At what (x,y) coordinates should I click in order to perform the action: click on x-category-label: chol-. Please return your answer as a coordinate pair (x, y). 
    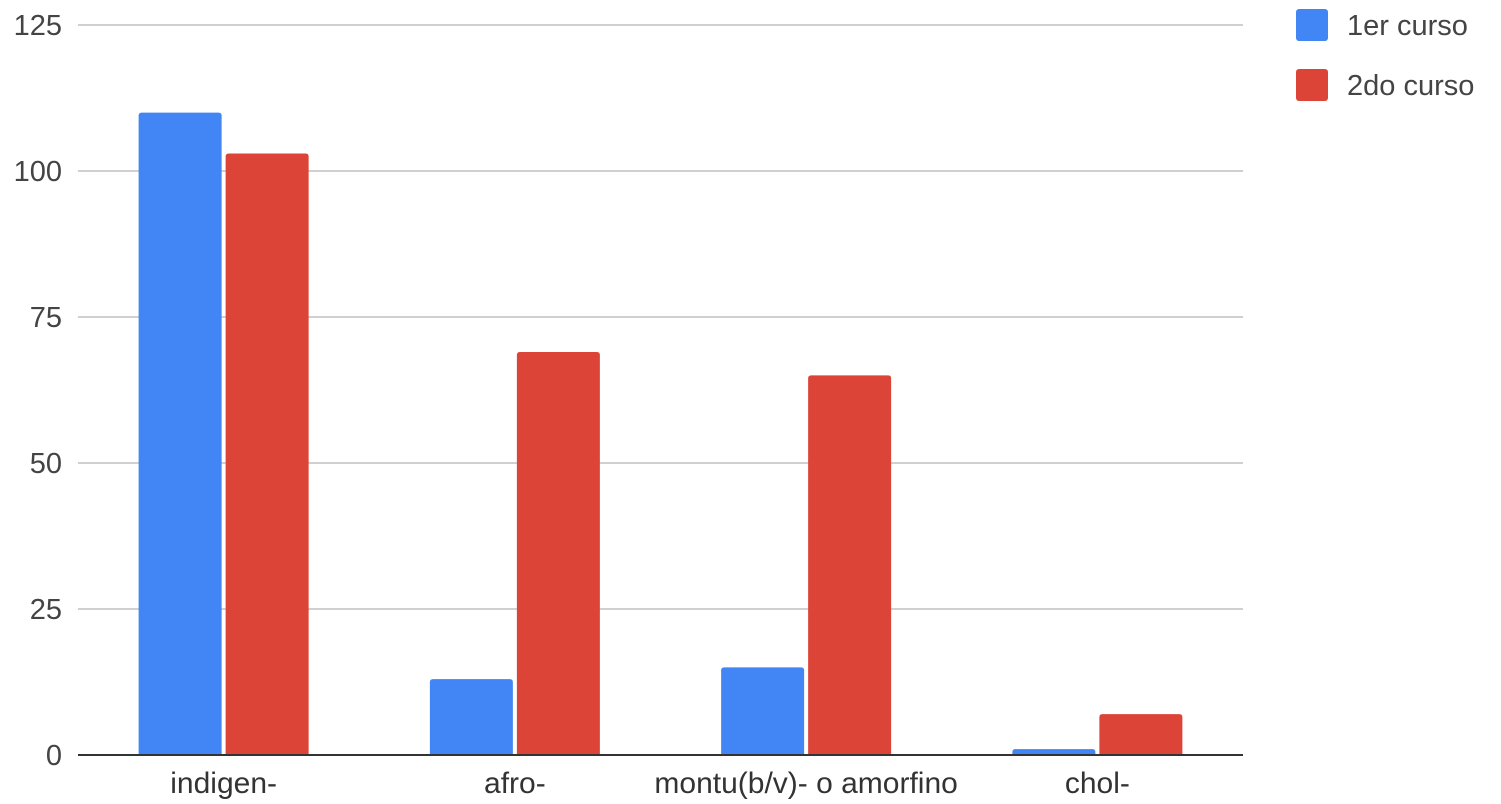
    Looking at the image, I should click on (1097, 783).